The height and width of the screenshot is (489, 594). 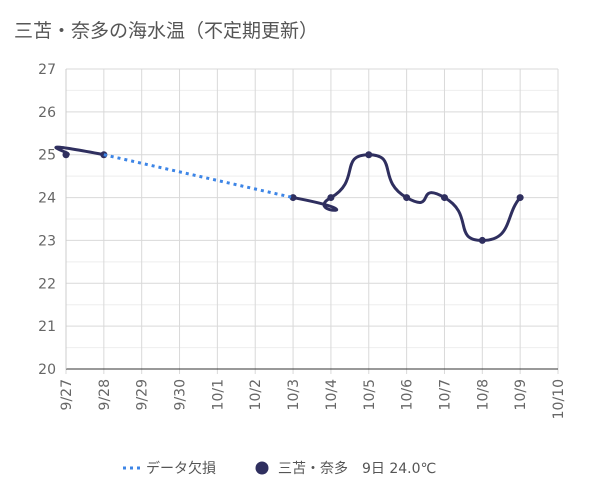 I want to click on x-tick-label: 10/5, so click(x=370, y=394).